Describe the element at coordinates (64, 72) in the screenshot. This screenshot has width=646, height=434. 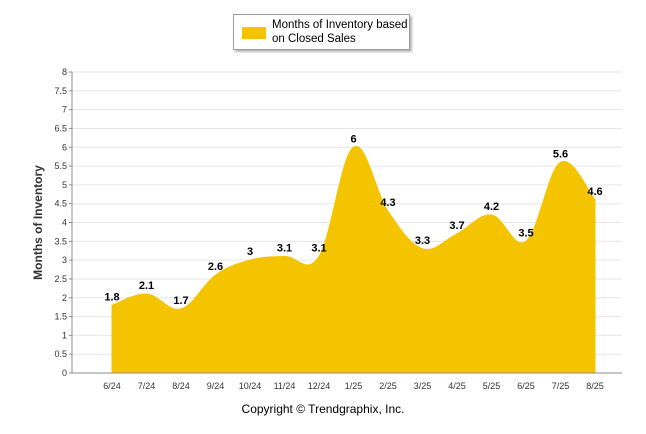
I see `y-tick-label: 8` at that location.